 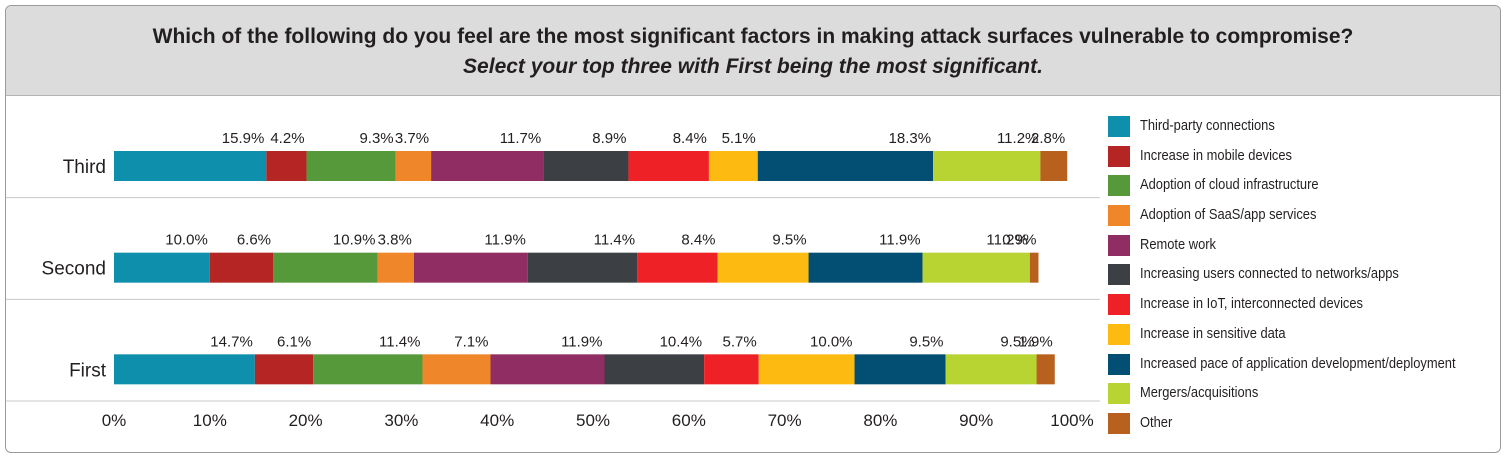 I want to click on x-tick-label: 10%, so click(x=210, y=420).